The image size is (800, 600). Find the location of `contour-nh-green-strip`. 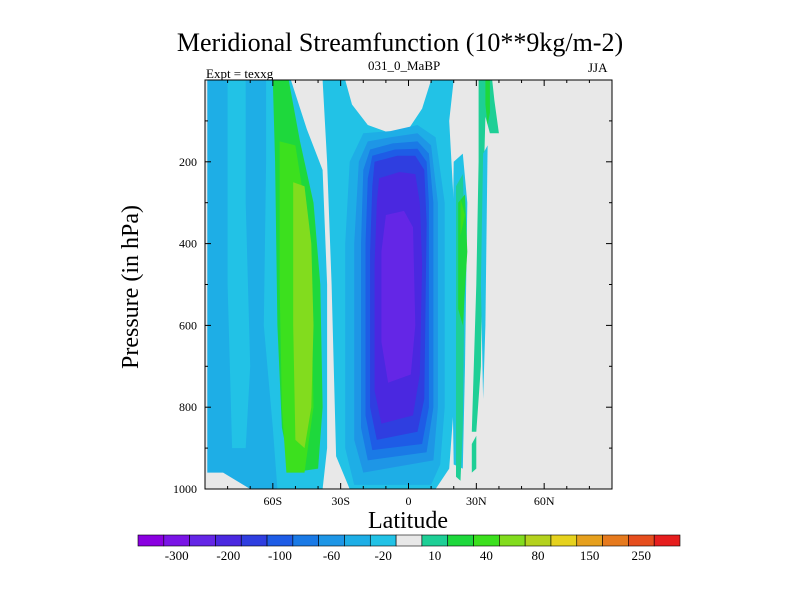

contour-nh-green-strip is located at coordinates (463, 260).